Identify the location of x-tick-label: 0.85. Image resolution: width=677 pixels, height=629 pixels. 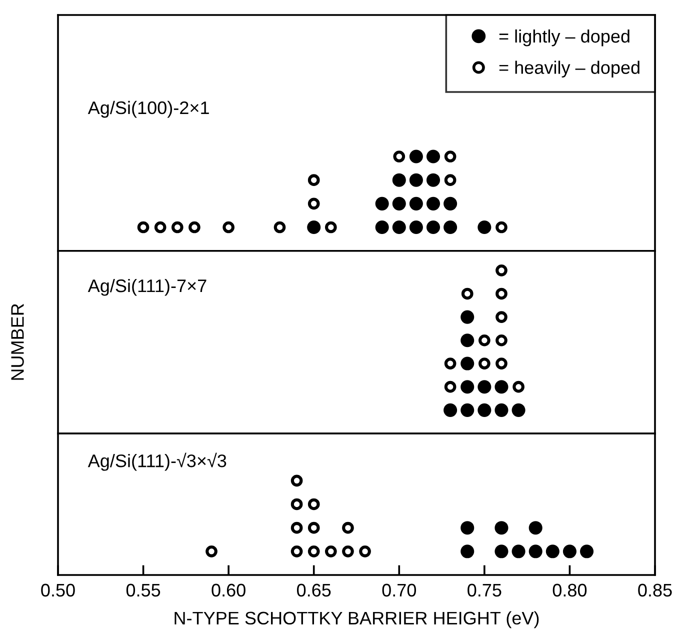
(655, 590).